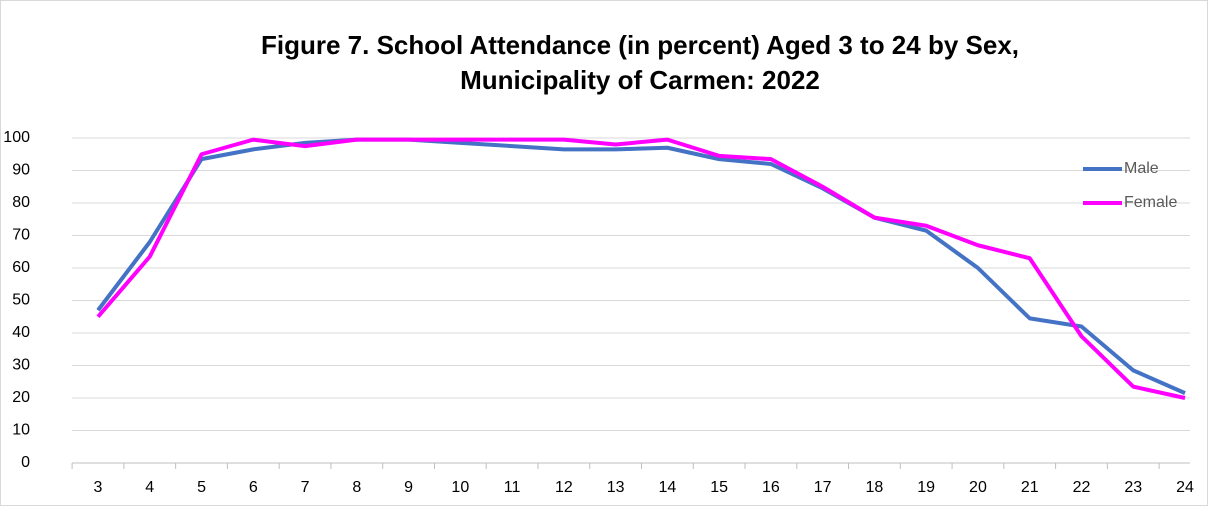  What do you see at coordinates (823, 487) in the screenshot?
I see `x-tick-label: 17` at bounding box center [823, 487].